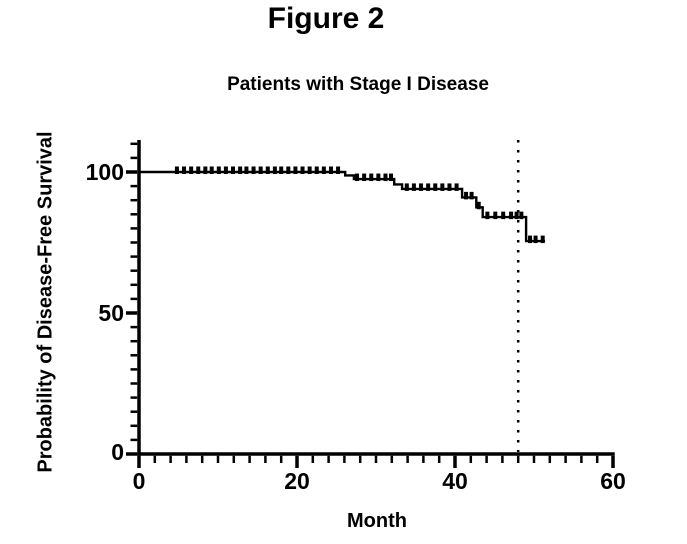  I want to click on y-tick-label-100: 100, so click(104, 172).